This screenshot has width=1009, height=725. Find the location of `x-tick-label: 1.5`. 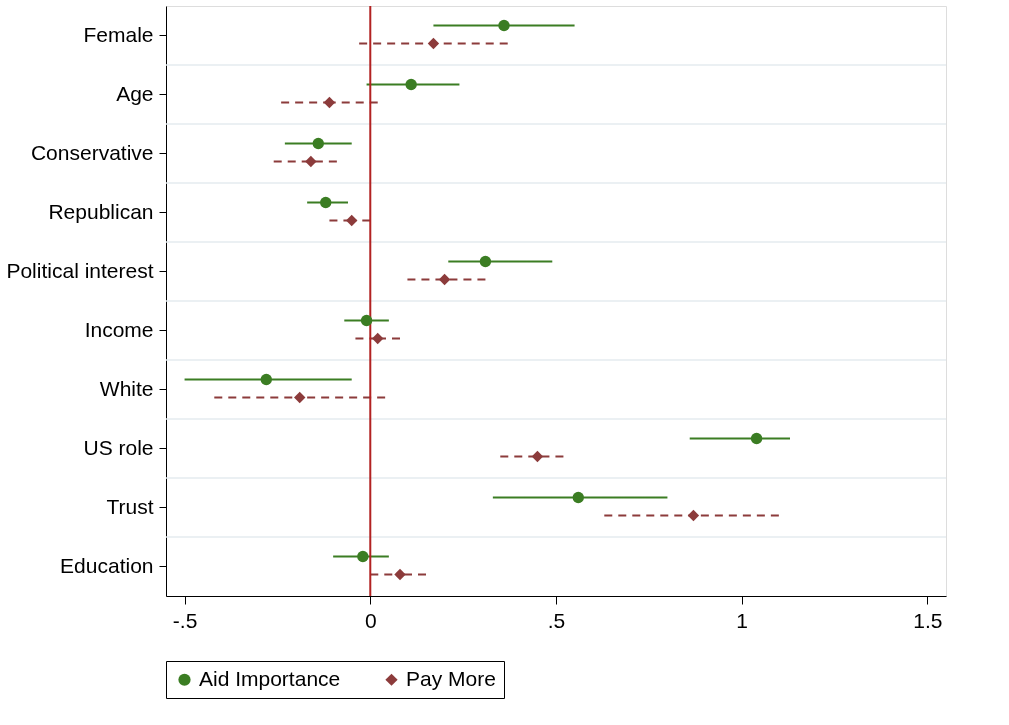

x-tick-label: 1.5 is located at coordinates (928, 620).